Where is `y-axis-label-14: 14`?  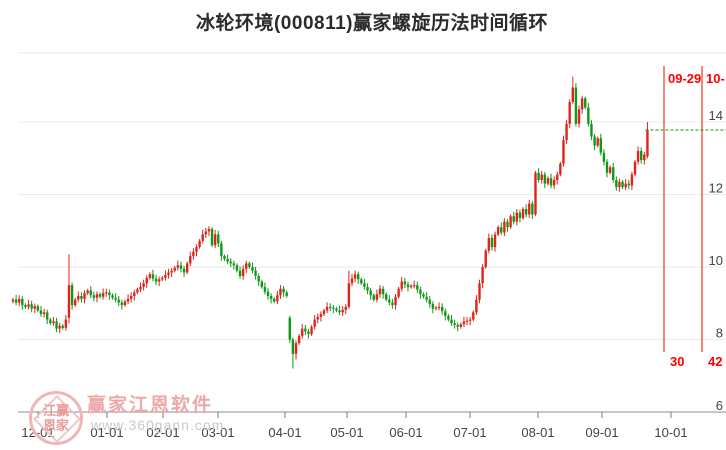 y-axis-label-14: 14 is located at coordinates (716, 115).